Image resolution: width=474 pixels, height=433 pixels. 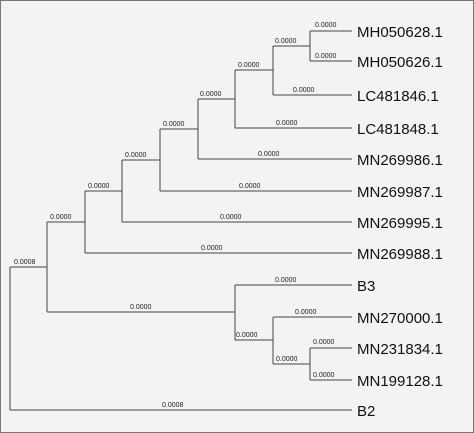 I want to click on tip-label-mn269995: MN269995.1, so click(x=400, y=223).